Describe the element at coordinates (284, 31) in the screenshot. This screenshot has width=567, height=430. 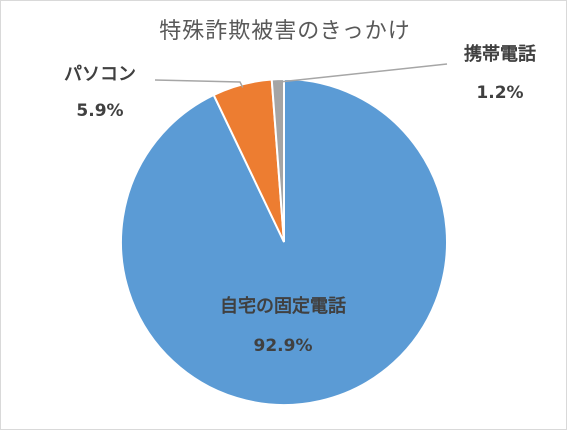
I see `chart-title: 特殊詐欺被害のきっかけ` at that location.